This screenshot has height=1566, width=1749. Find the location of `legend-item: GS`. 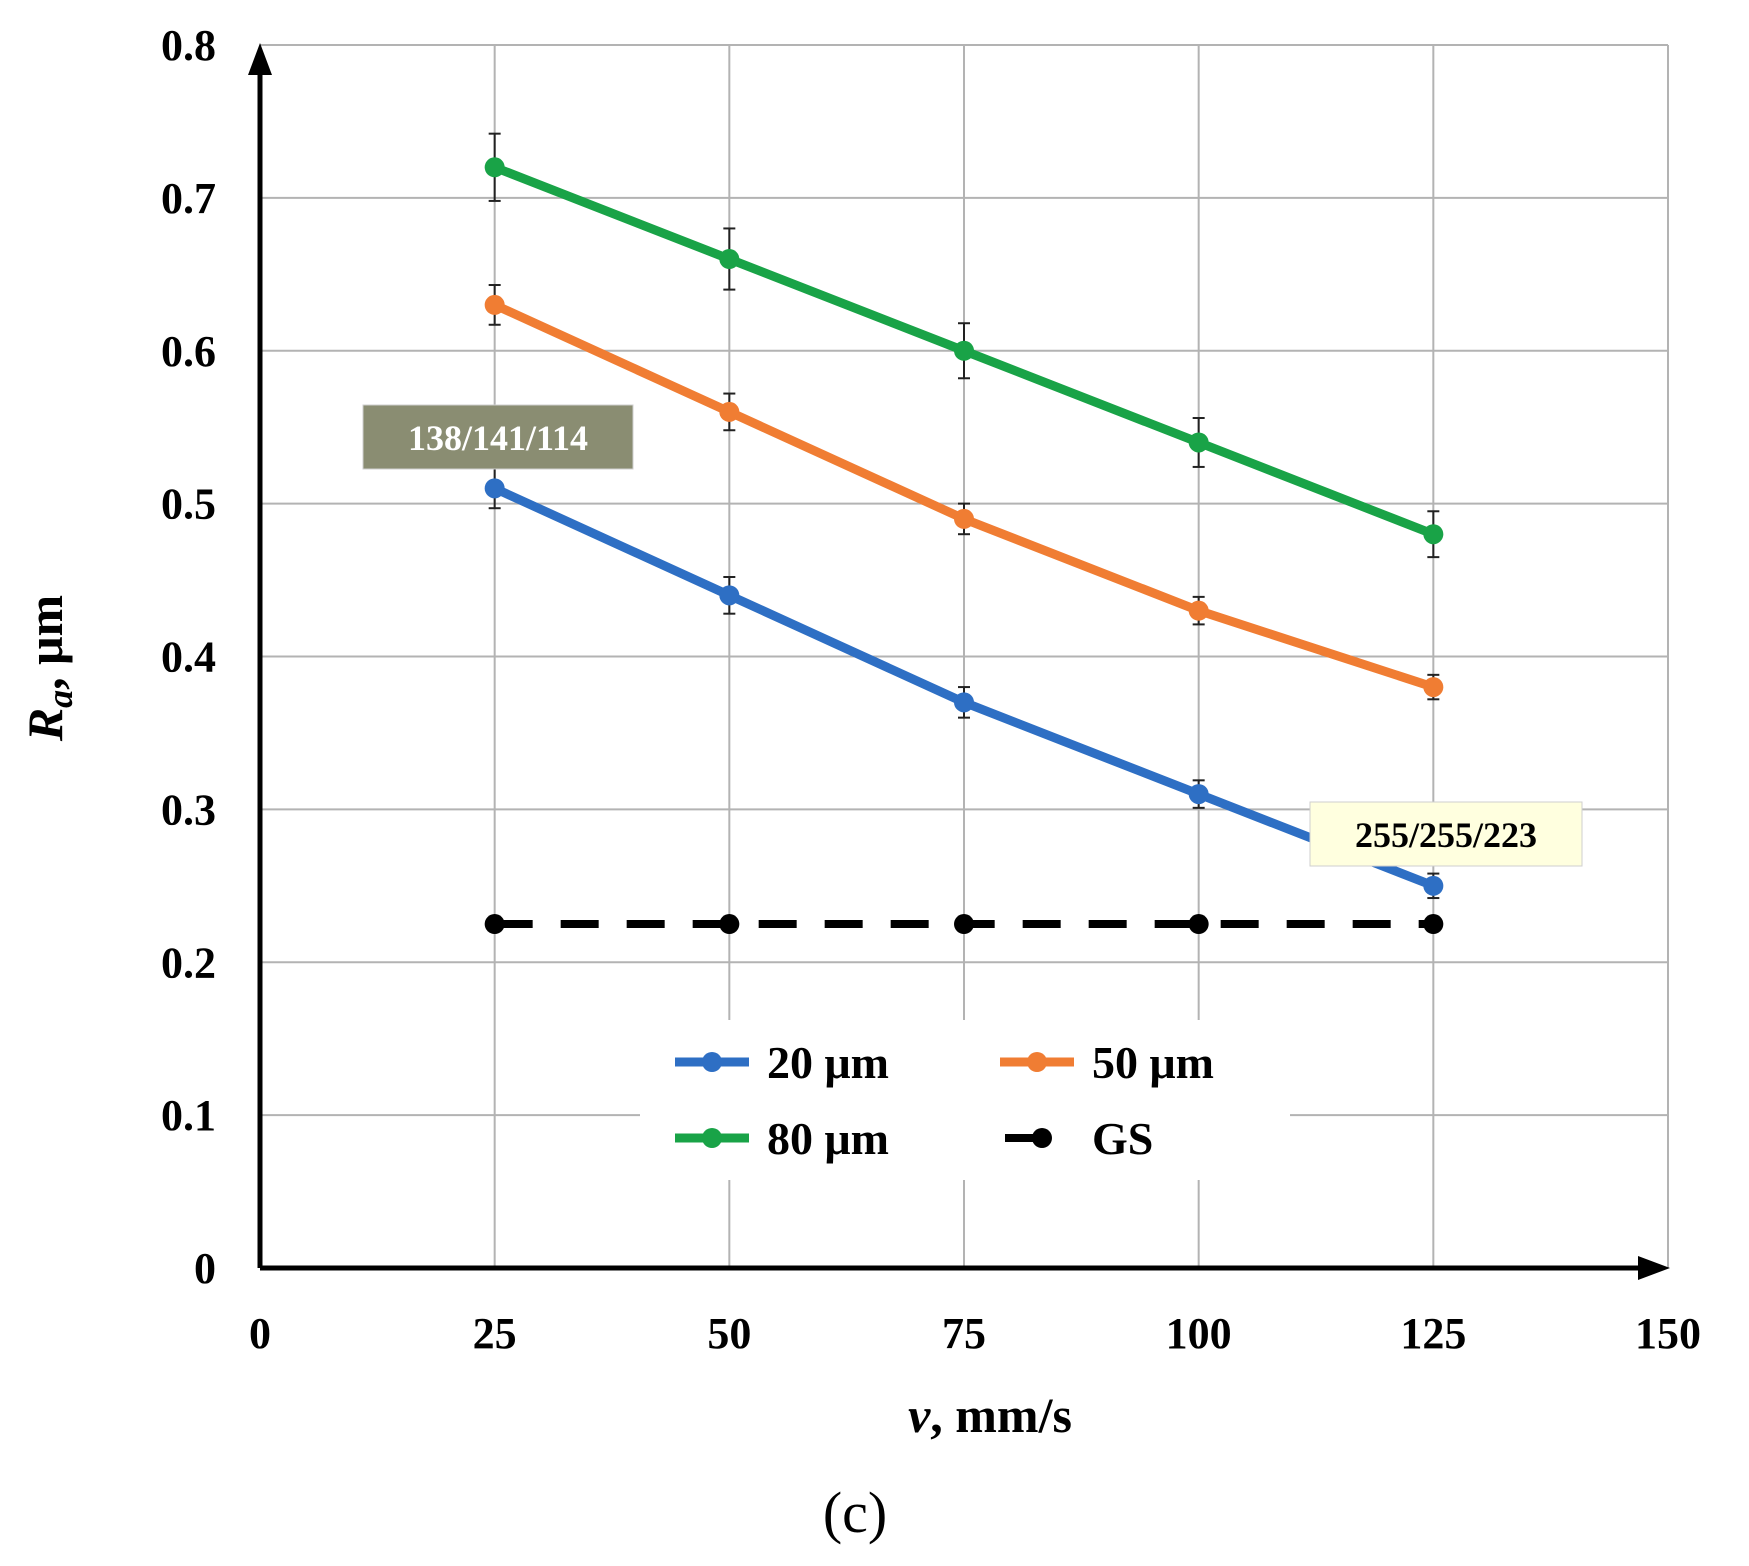

legend-item: GS is located at coordinates (1079, 1138).